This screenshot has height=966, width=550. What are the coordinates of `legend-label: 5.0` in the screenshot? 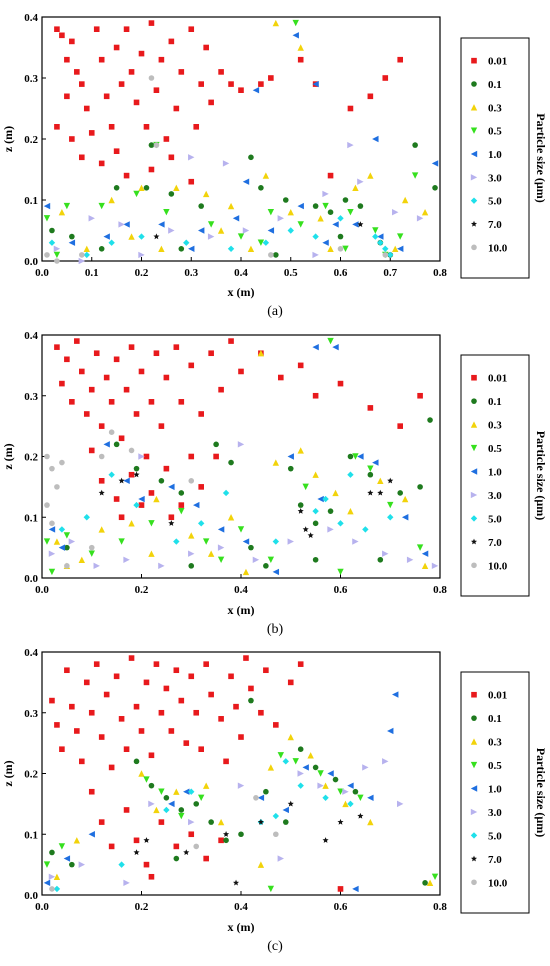 It's located at (495, 836).